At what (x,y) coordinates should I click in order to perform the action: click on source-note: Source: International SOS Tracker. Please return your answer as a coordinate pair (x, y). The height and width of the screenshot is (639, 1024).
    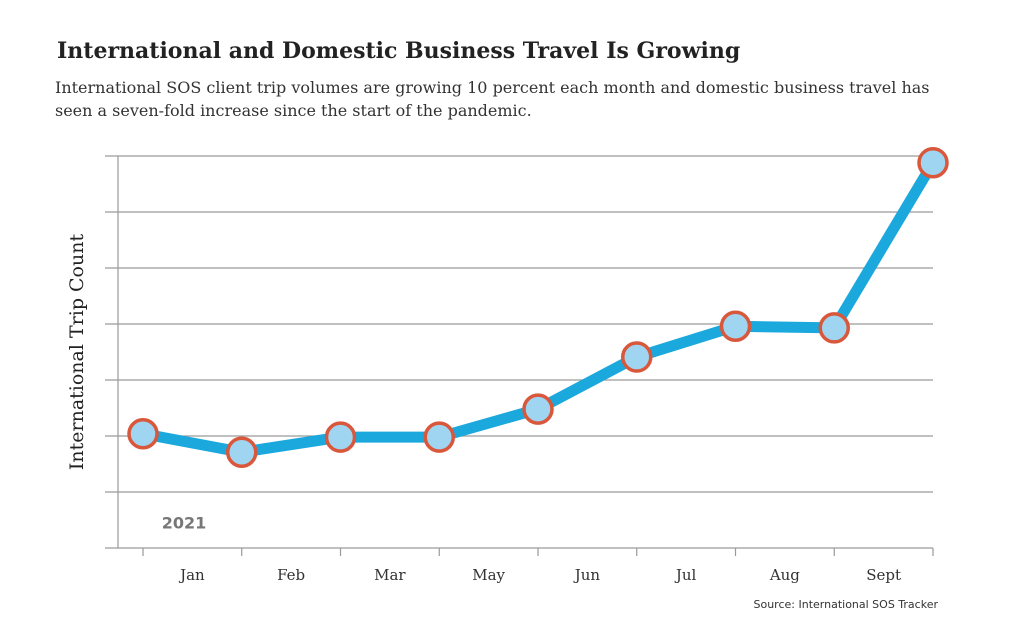
    Looking at the image, I should click on (846, 604).